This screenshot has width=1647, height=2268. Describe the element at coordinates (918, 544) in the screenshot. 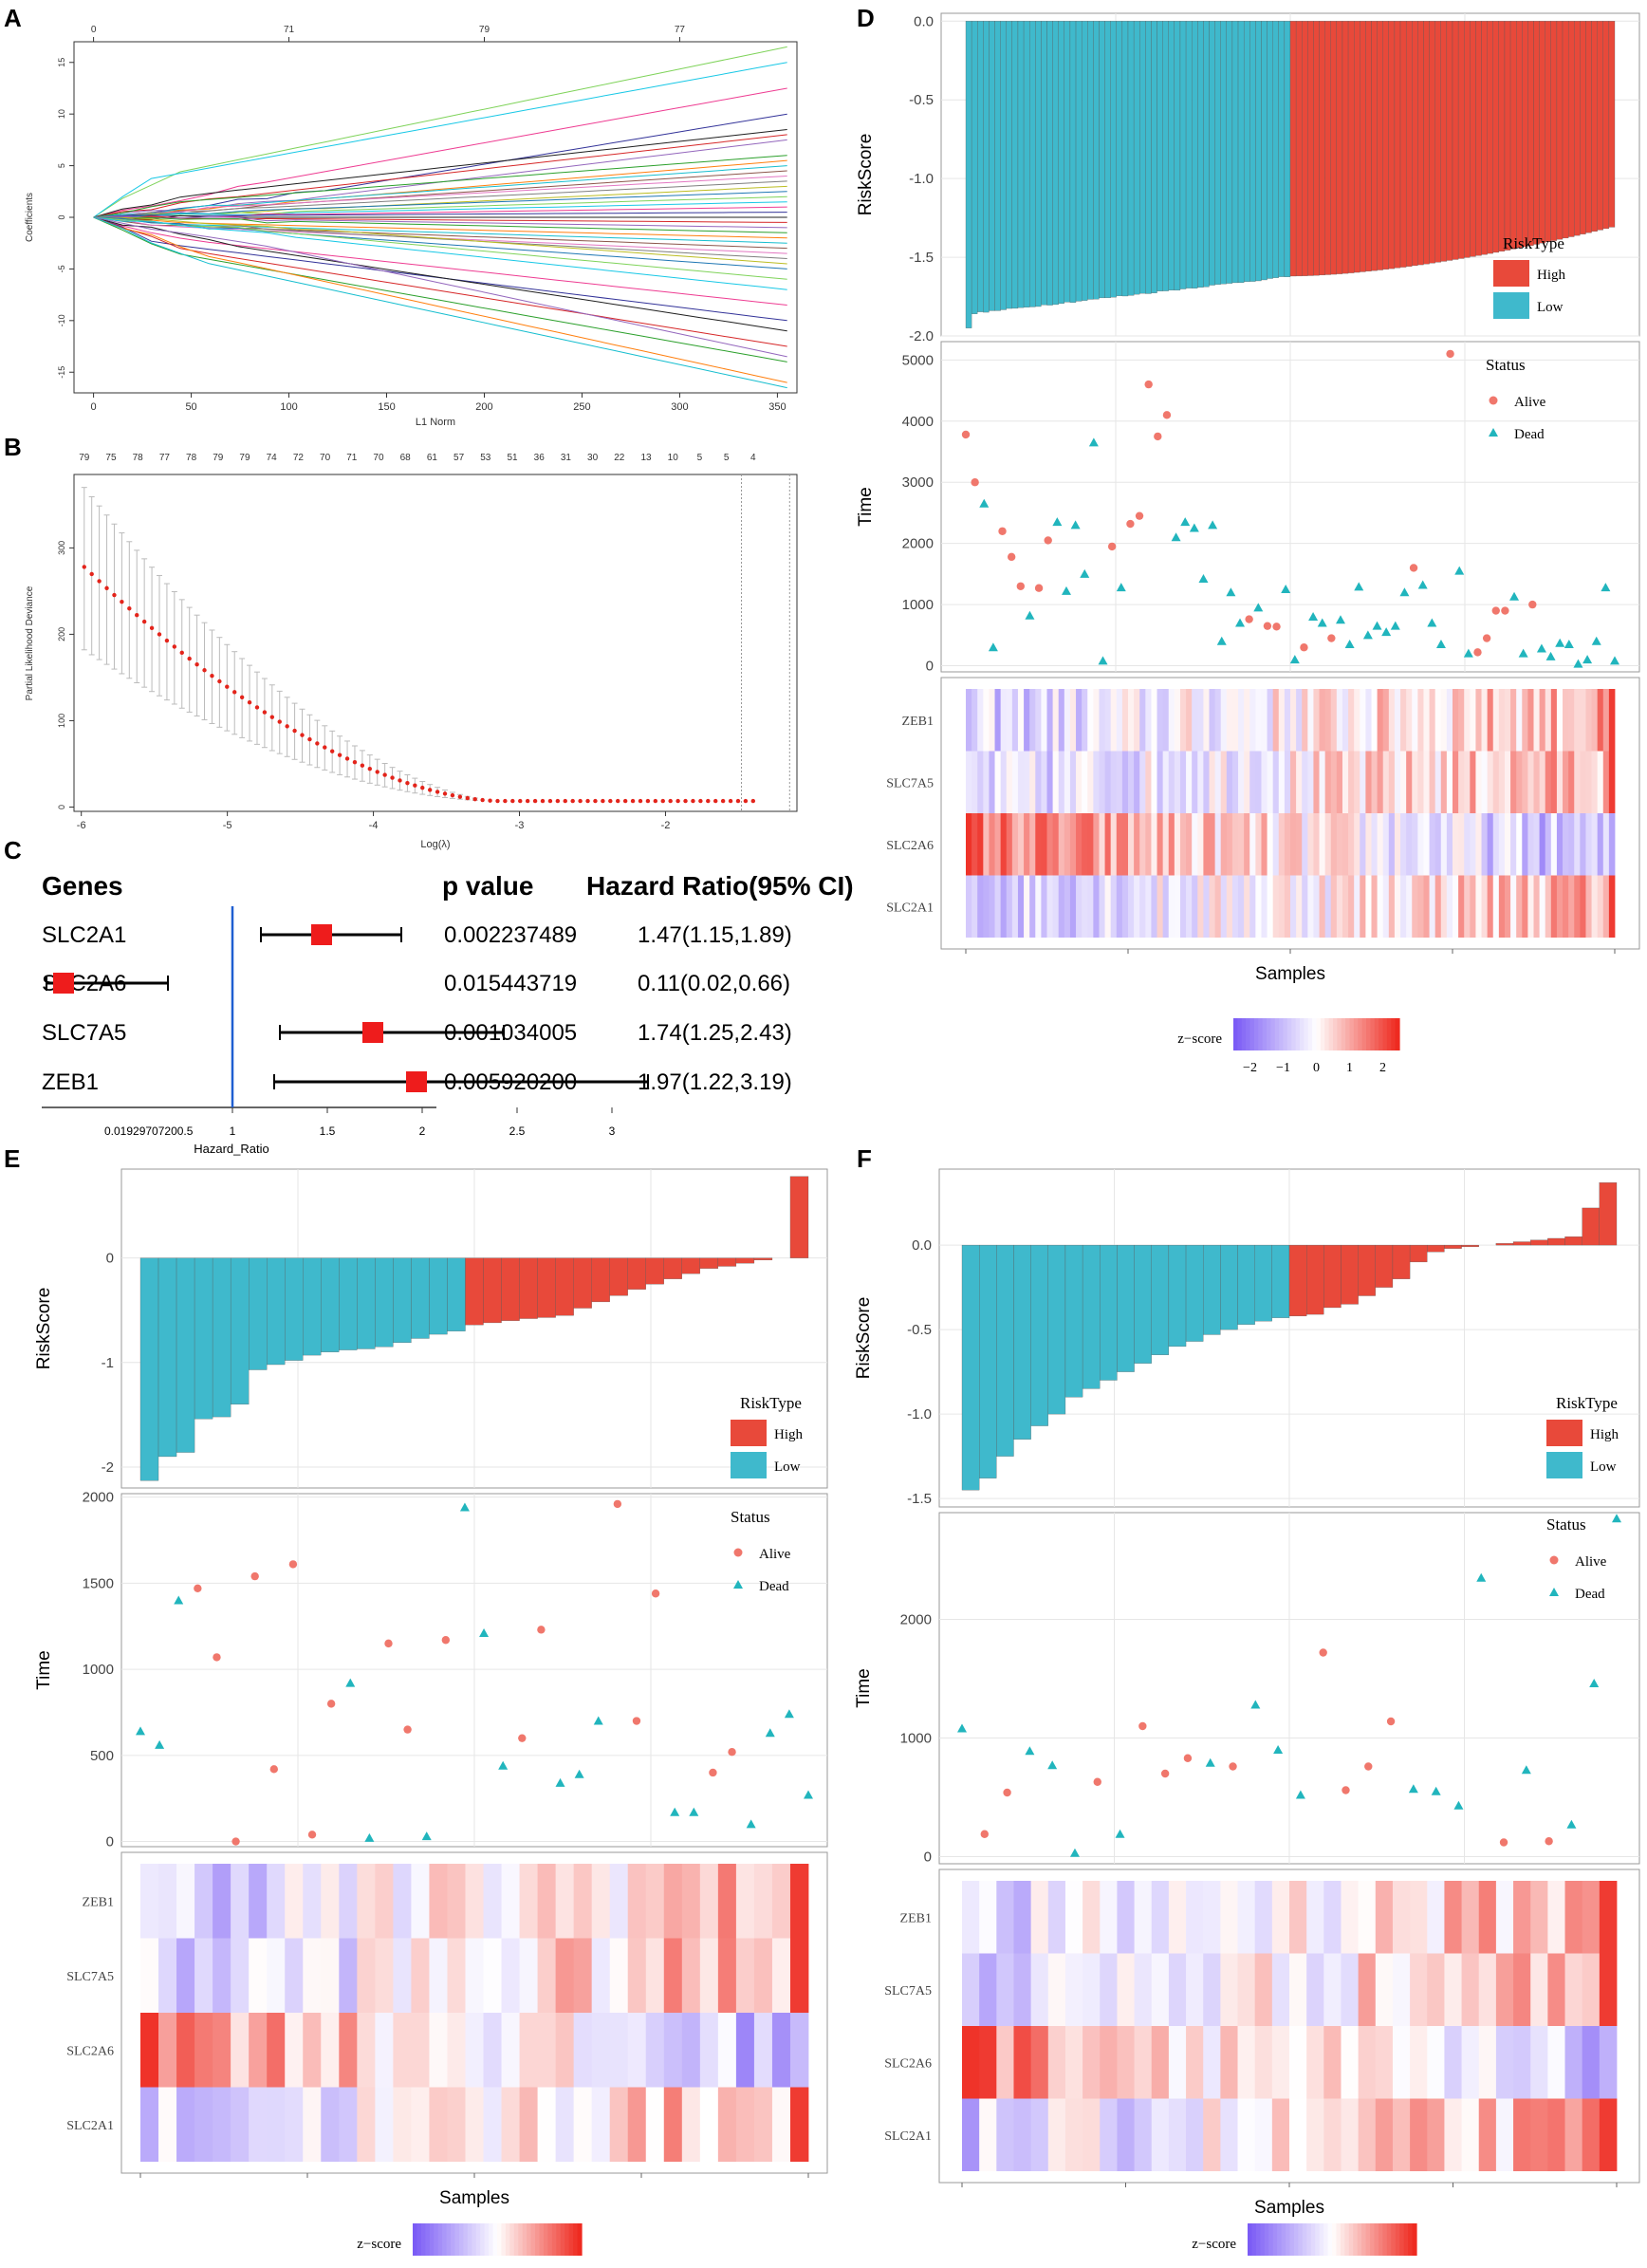

I see `time-tick-label: 2000` at that location.